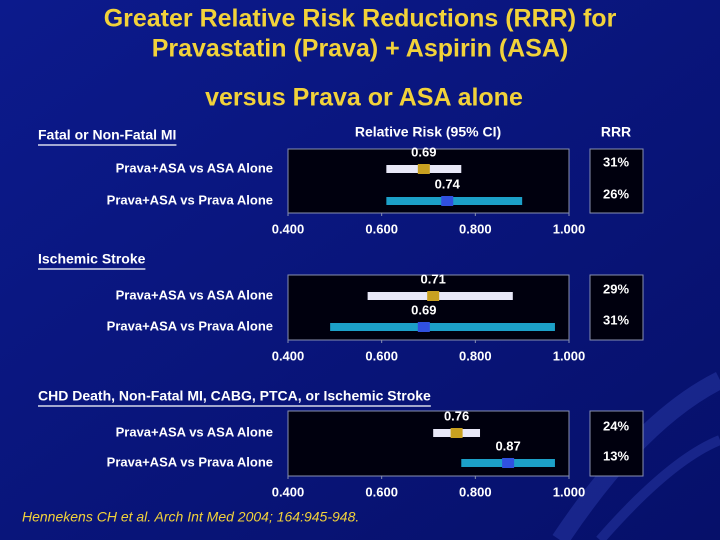 This screenshot has height=545, width=720. What do you see at coordinates (433, 278) in the screenshot?
I see `value-label: 0.71` at bounding box center [433, 278].